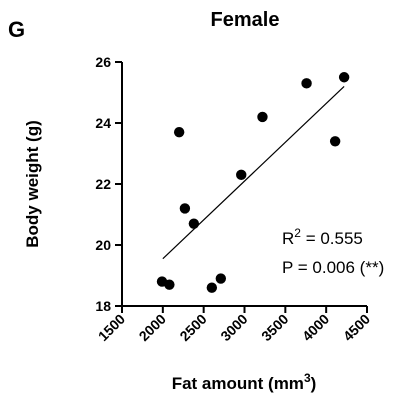  What do you see at coordinates (111, 327) in the screenshot?
I see `x-tick-label: 1500` at bounding box center [111, 327].